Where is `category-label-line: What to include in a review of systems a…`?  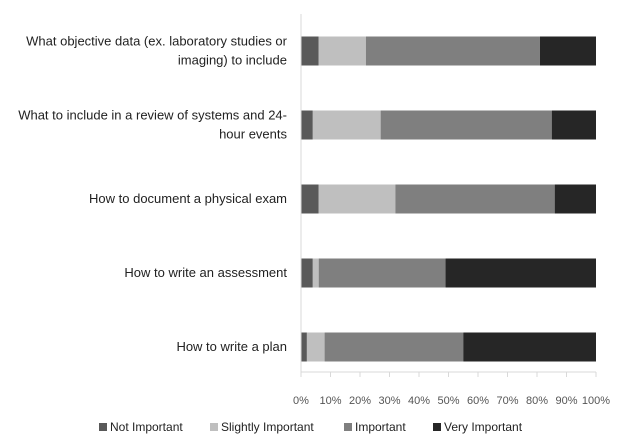 category-label-line: What to include in a review of systems a… is located at coordinates (152, 115).